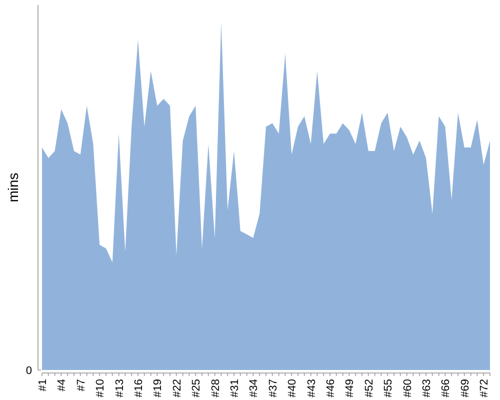  What do you see at coordinates (196, 388) in the screenshot?
I see `x-tick-label: #25` at bounding box center [196, 388].